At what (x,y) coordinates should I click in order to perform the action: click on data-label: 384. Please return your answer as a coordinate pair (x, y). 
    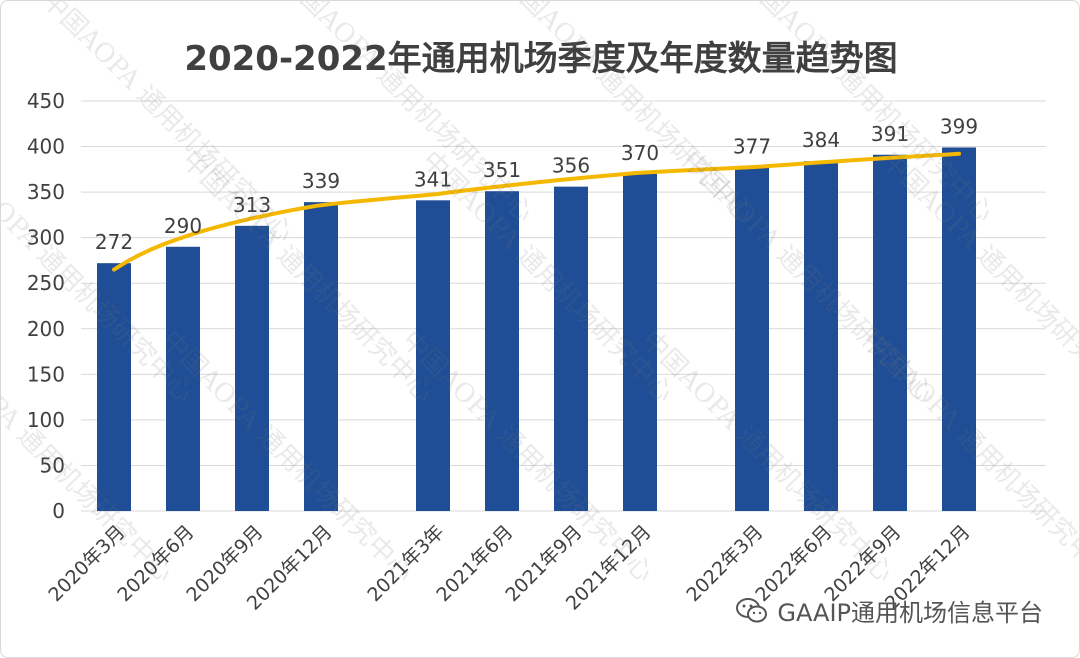
    Looking at the image, I should click on (821, 140).